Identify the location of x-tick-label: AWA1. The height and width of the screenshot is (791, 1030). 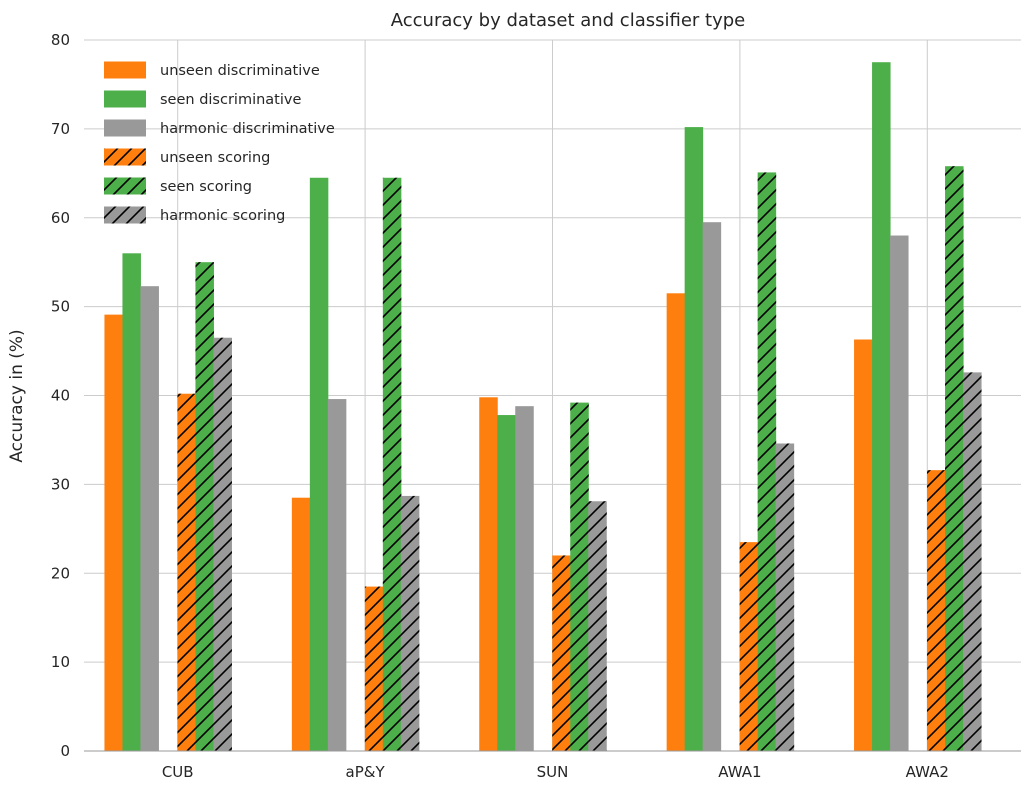
(739, 772).